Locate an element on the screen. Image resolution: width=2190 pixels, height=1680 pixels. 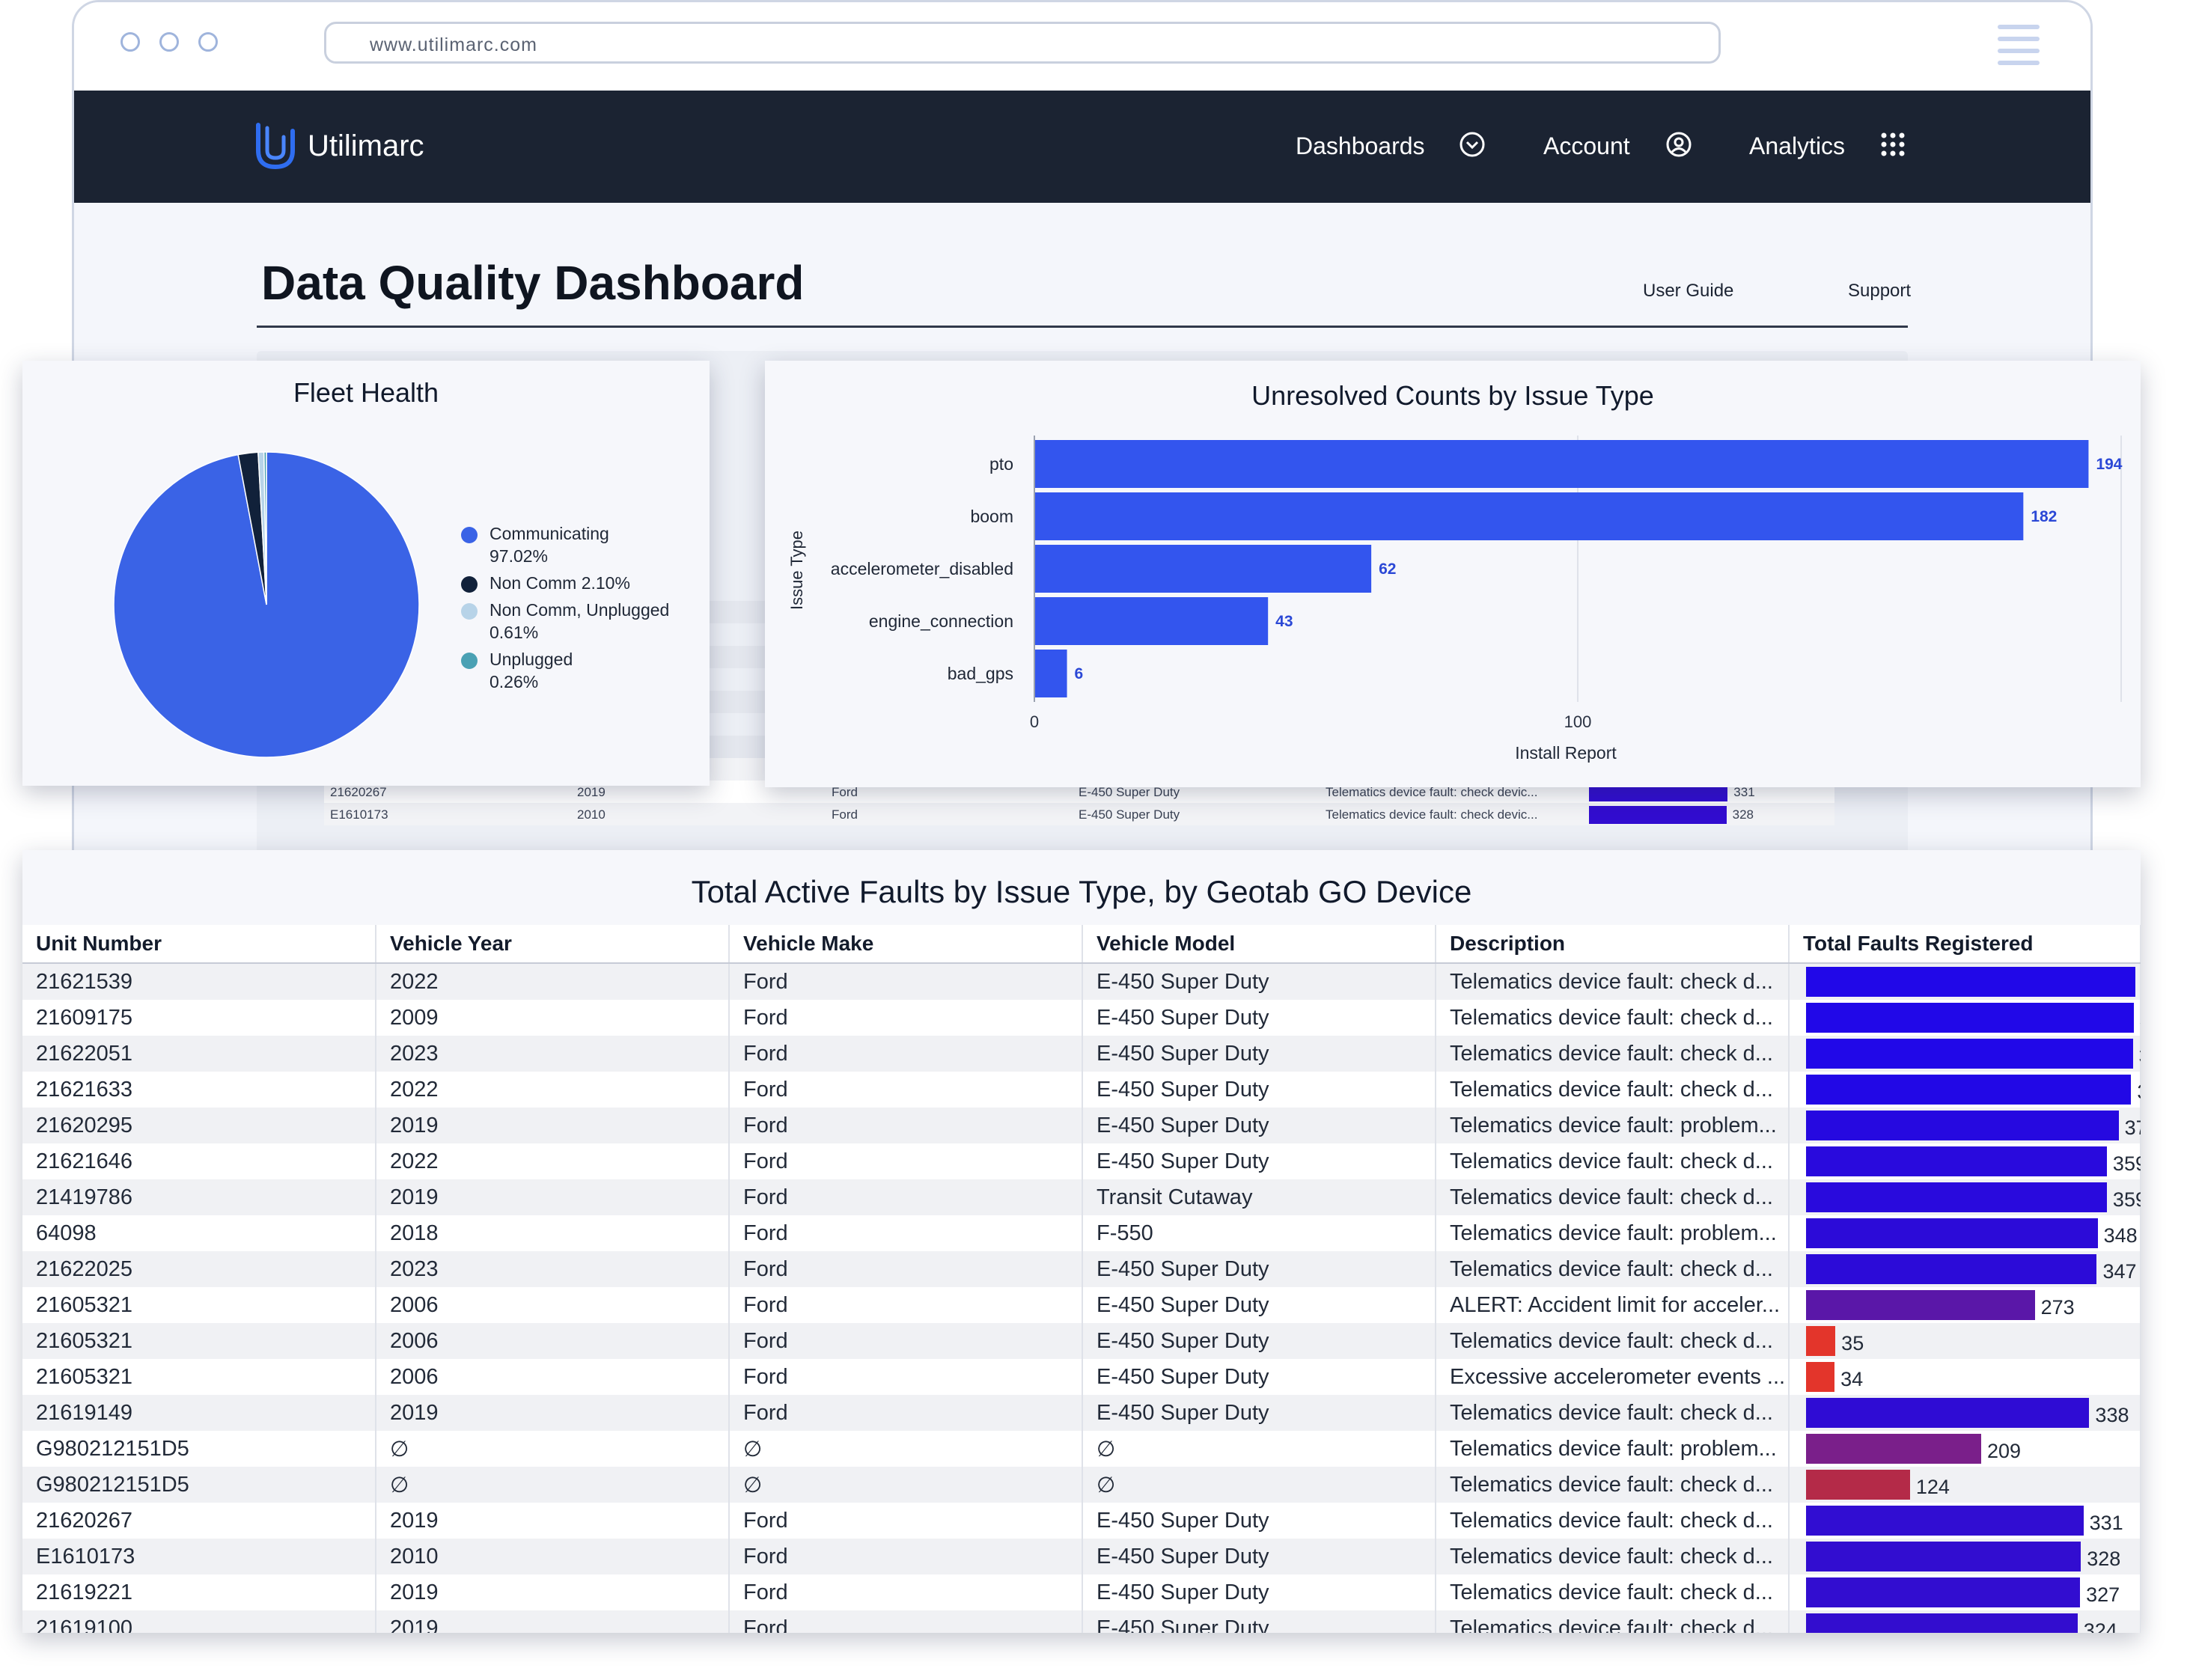
nav-account: Account is located at coordinates (1586, 145).